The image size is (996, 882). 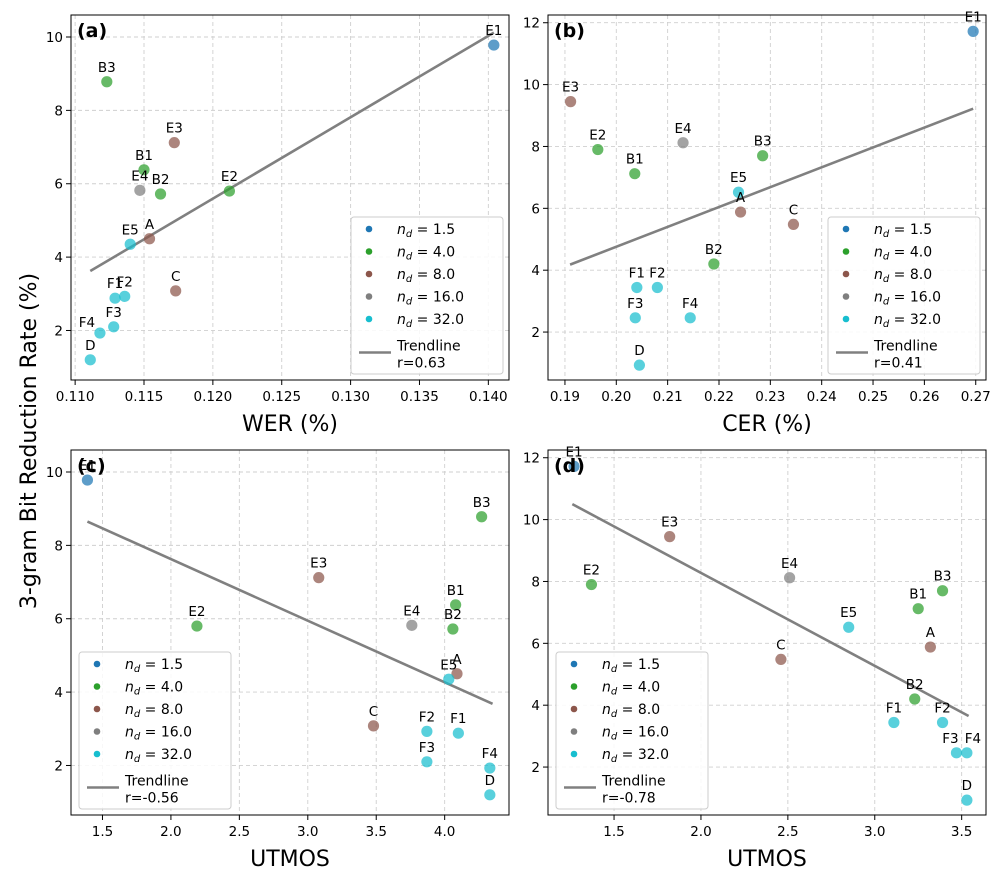 I want to click on x-tick-label: 3.5, so click(x=961, y=832).